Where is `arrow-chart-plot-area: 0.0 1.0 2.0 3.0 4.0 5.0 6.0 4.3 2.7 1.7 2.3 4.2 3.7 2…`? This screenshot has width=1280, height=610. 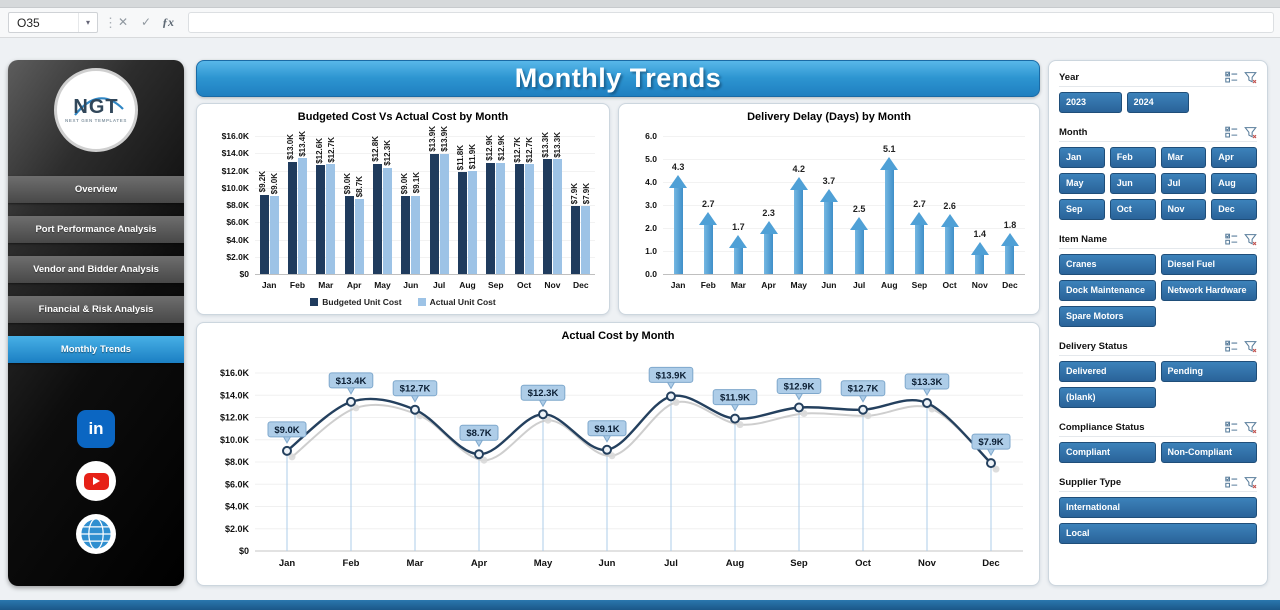 arrow-chart-plot-area: 0.0 1.0 2.0 3.0 4.0 5.0 6.0 4.3 2.7 1.7 2.3 4.2 3.7 2… is located at coordinates (835, 205).